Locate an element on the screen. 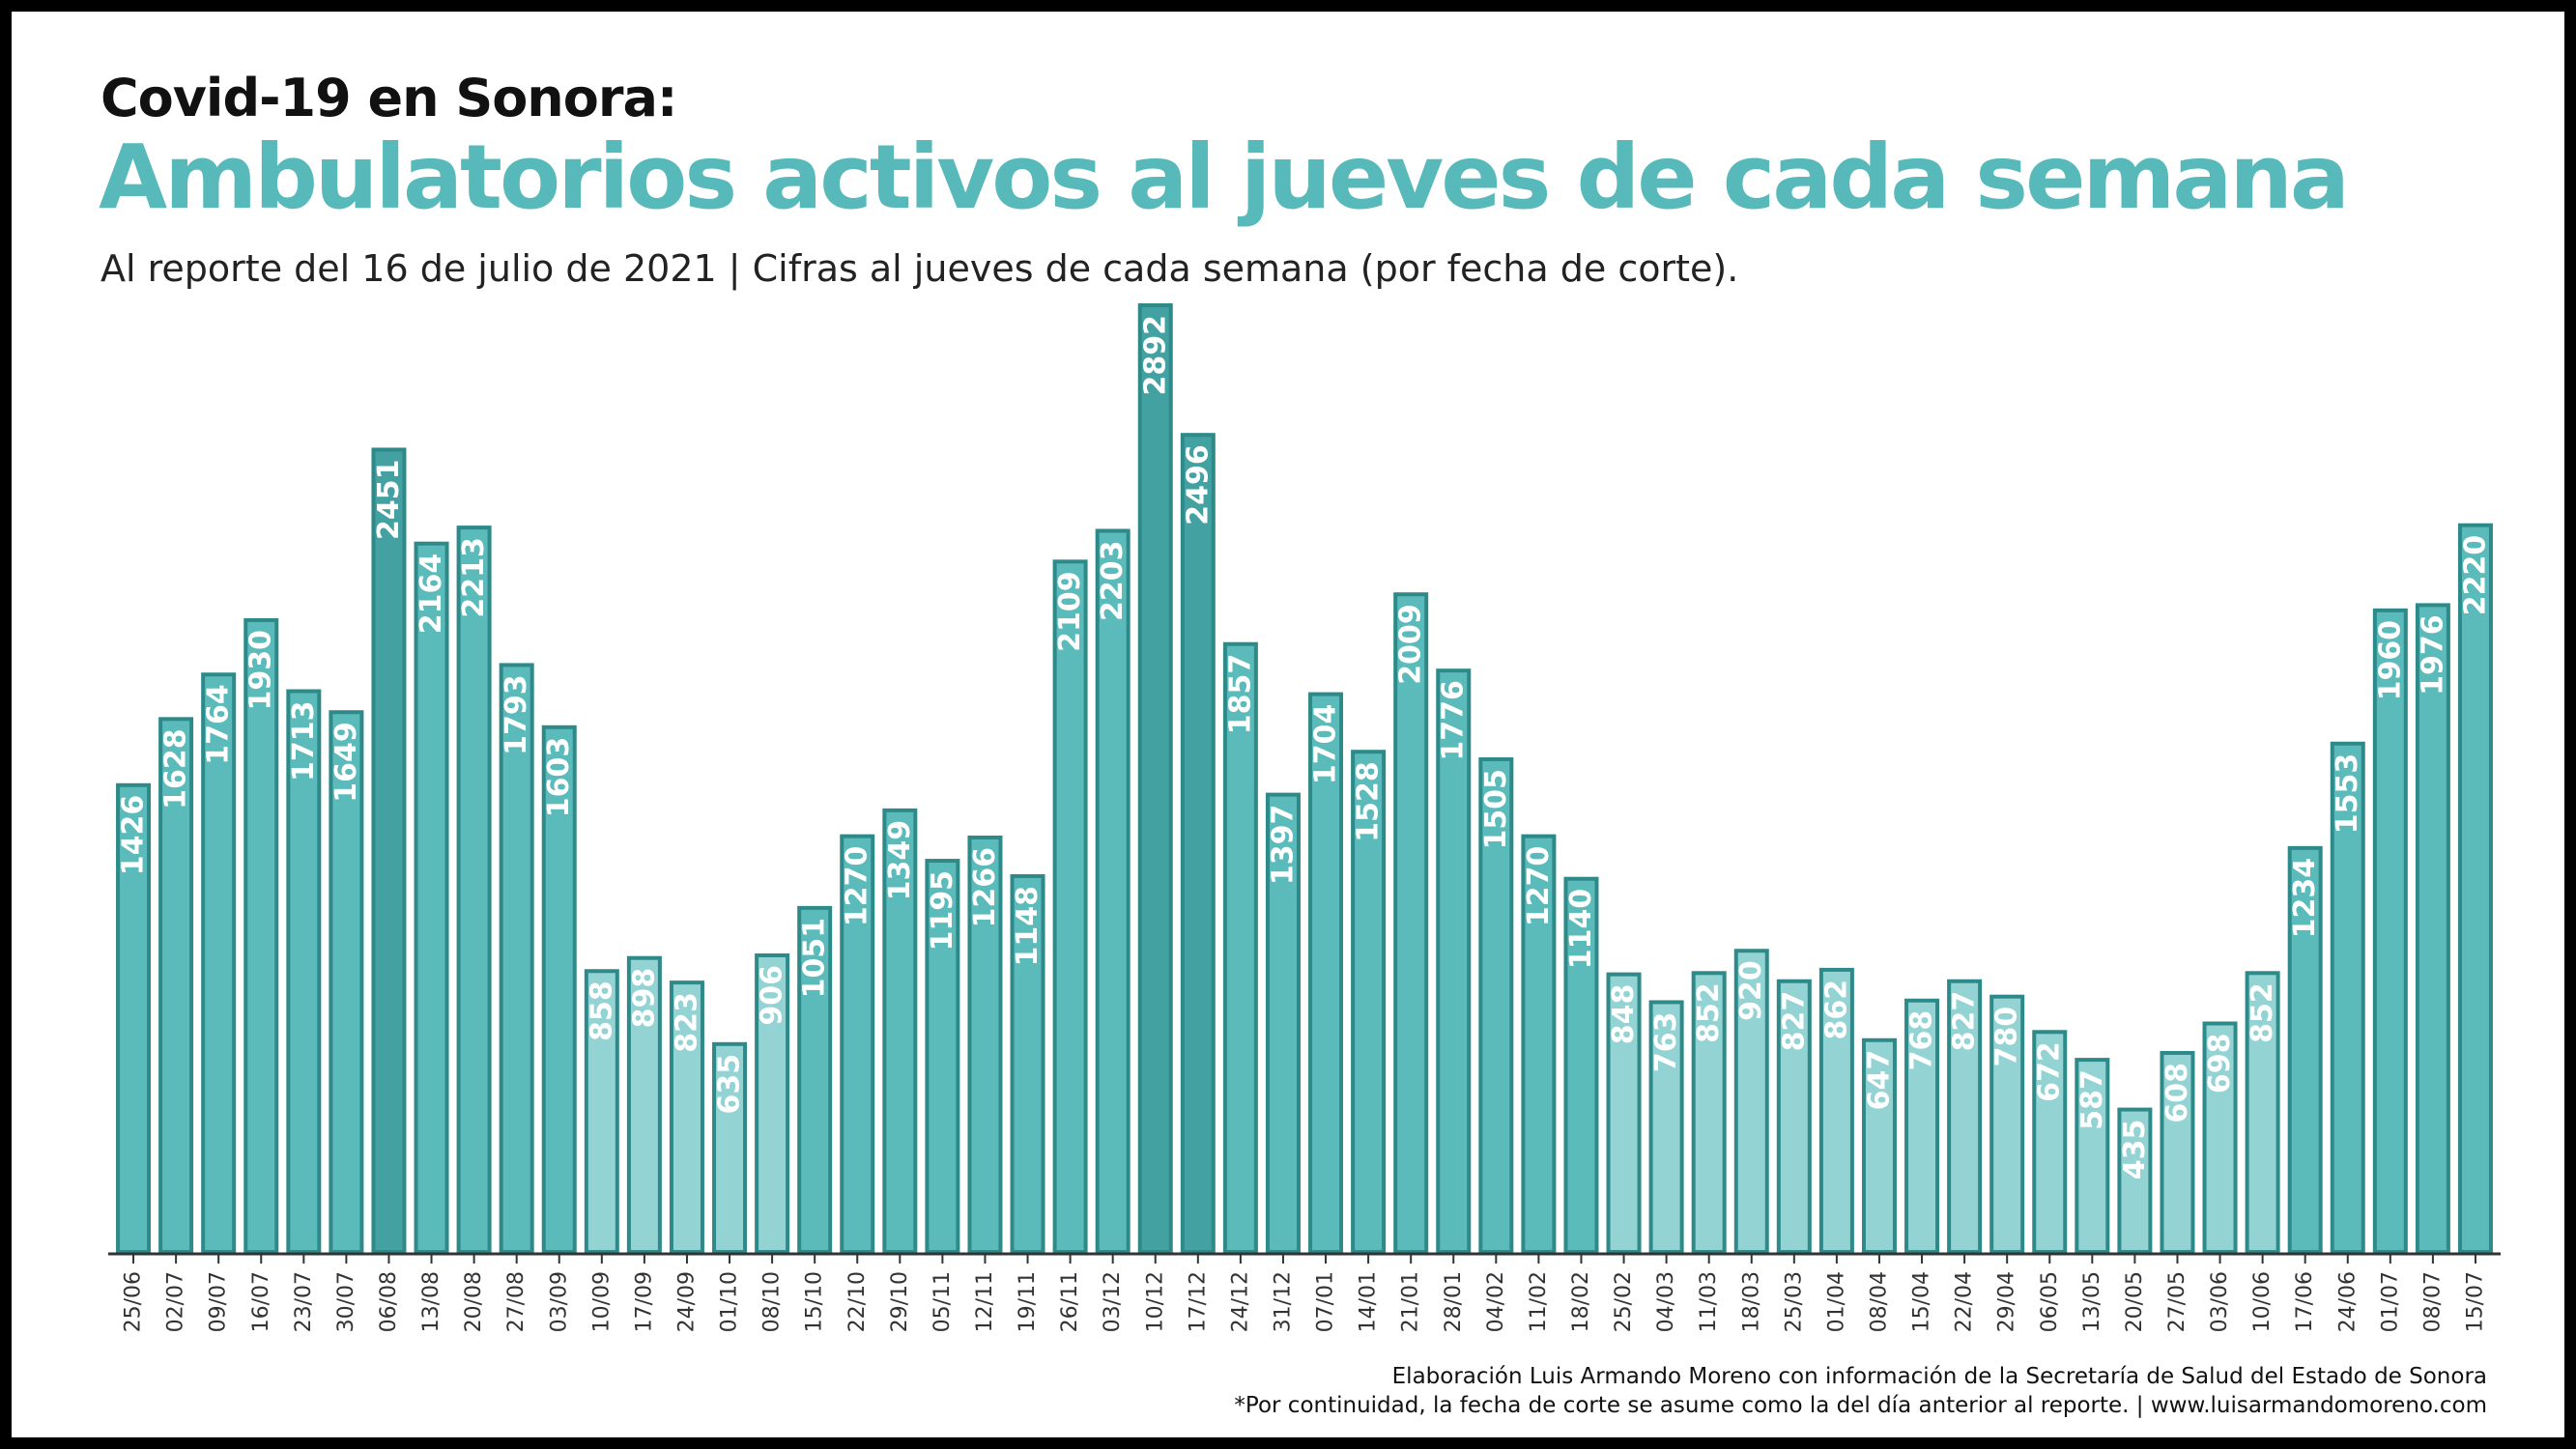  x-tick-label: 28/01 is located at coordinates (1454, 1301).